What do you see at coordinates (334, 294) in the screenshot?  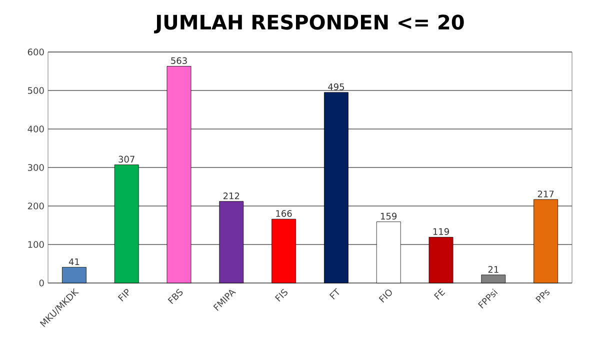 I see `x-tick-label: FT` at bounding box center [334, 294].